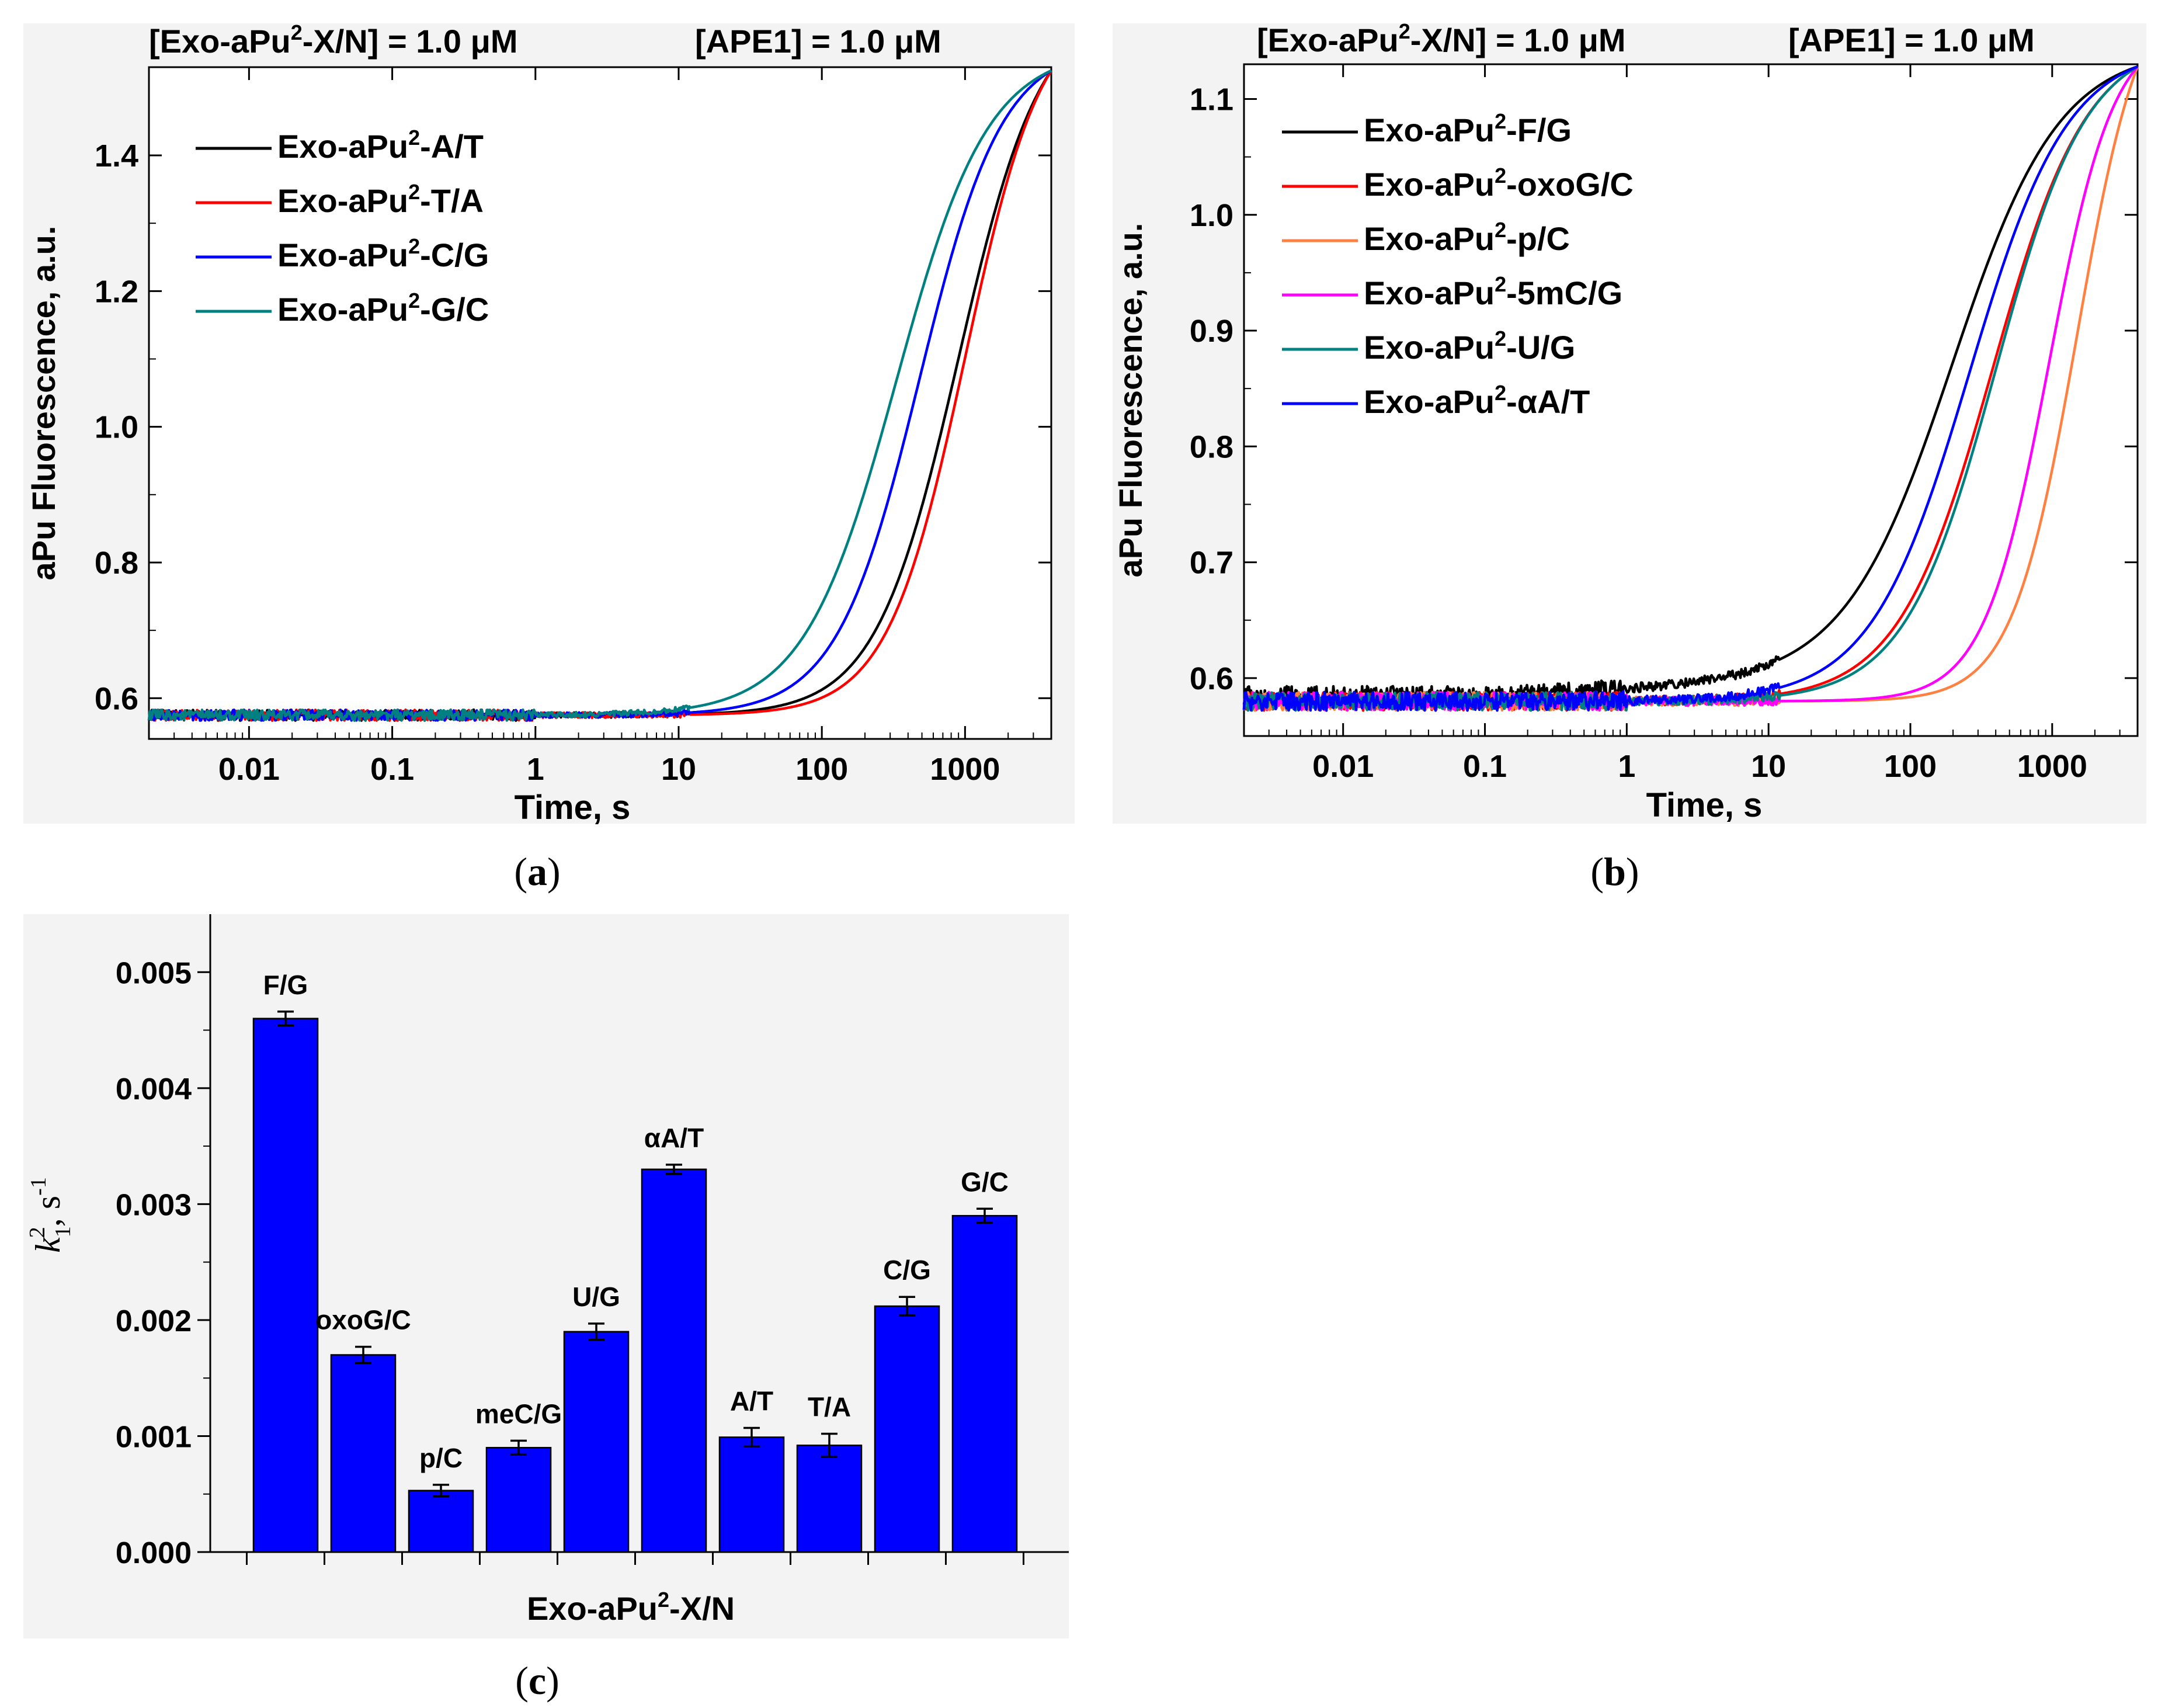 The height and width of the screenshot is (1708, 2158). What do you see at coordinates (1493, 291) in the screenshot?
I see `legend-label: Exo-aPu2-5mC/G` at bounding box center [1493, 291].